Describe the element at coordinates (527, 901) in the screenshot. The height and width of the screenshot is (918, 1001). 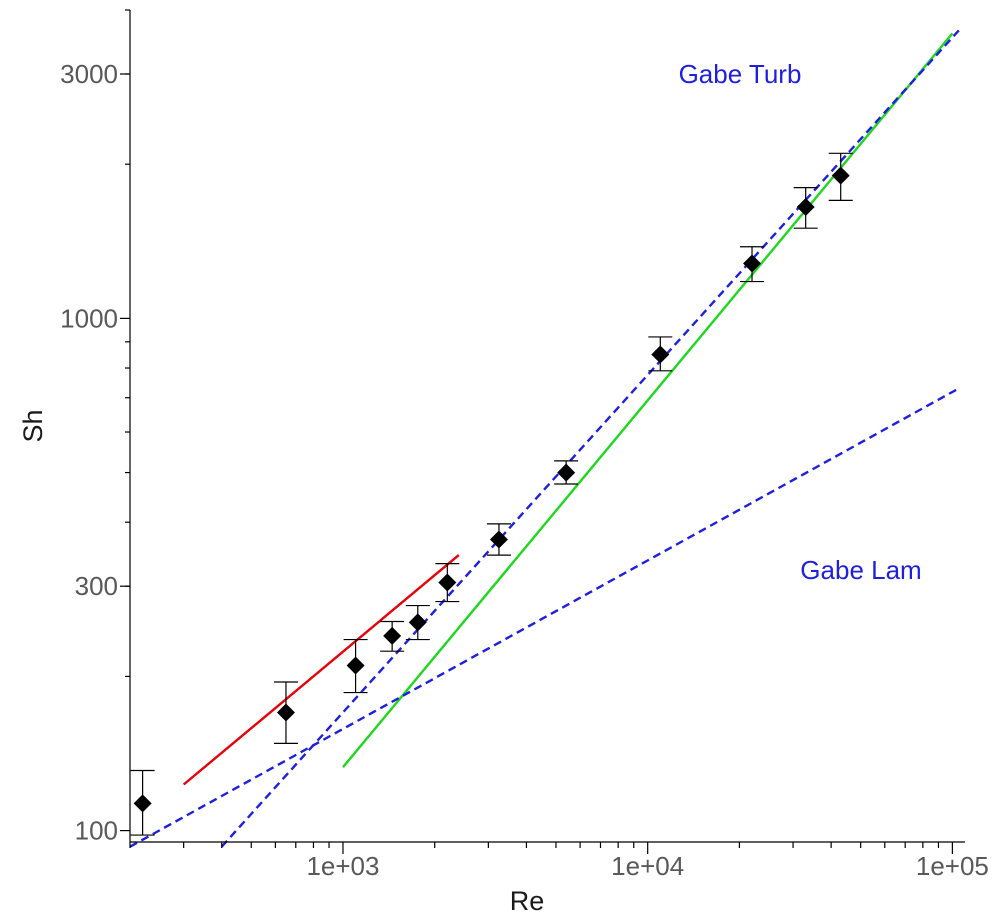
I see `x-axis-title: Re` at that location.